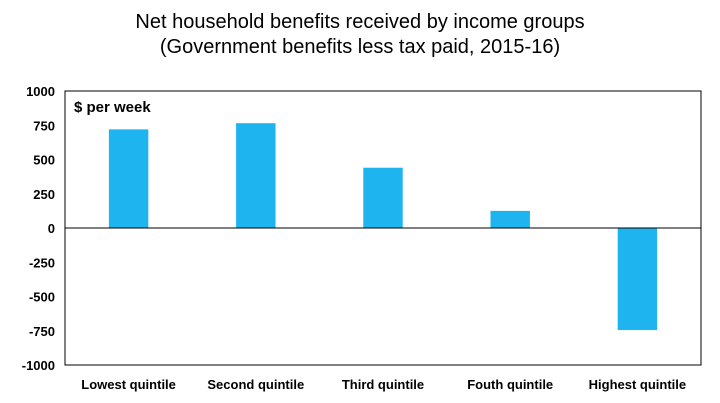 Image resolution: width=720 pixels, height=403 pixels. What do you see at coordinates (128, 384) in the screenshot?
I see `x-tick-label: Lowest quintile` at bounding box center [128, 384].